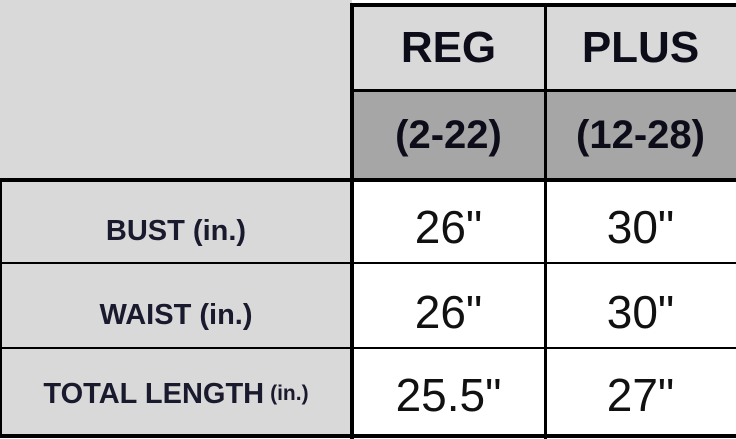 The image size is (736, 439). I want to click on row-label-text: WAIST, so click(145, 315).